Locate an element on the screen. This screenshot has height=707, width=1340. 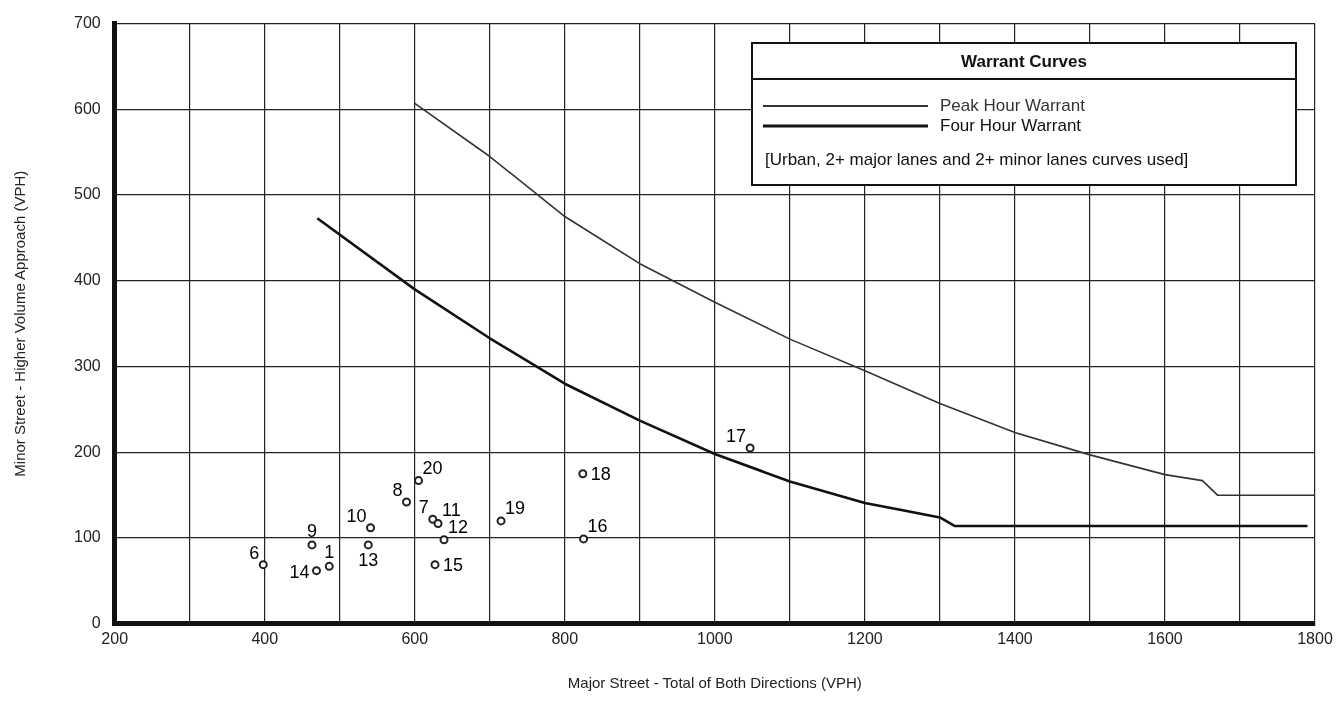
x-tick-label: 400 is located at coordinates (265, 638).